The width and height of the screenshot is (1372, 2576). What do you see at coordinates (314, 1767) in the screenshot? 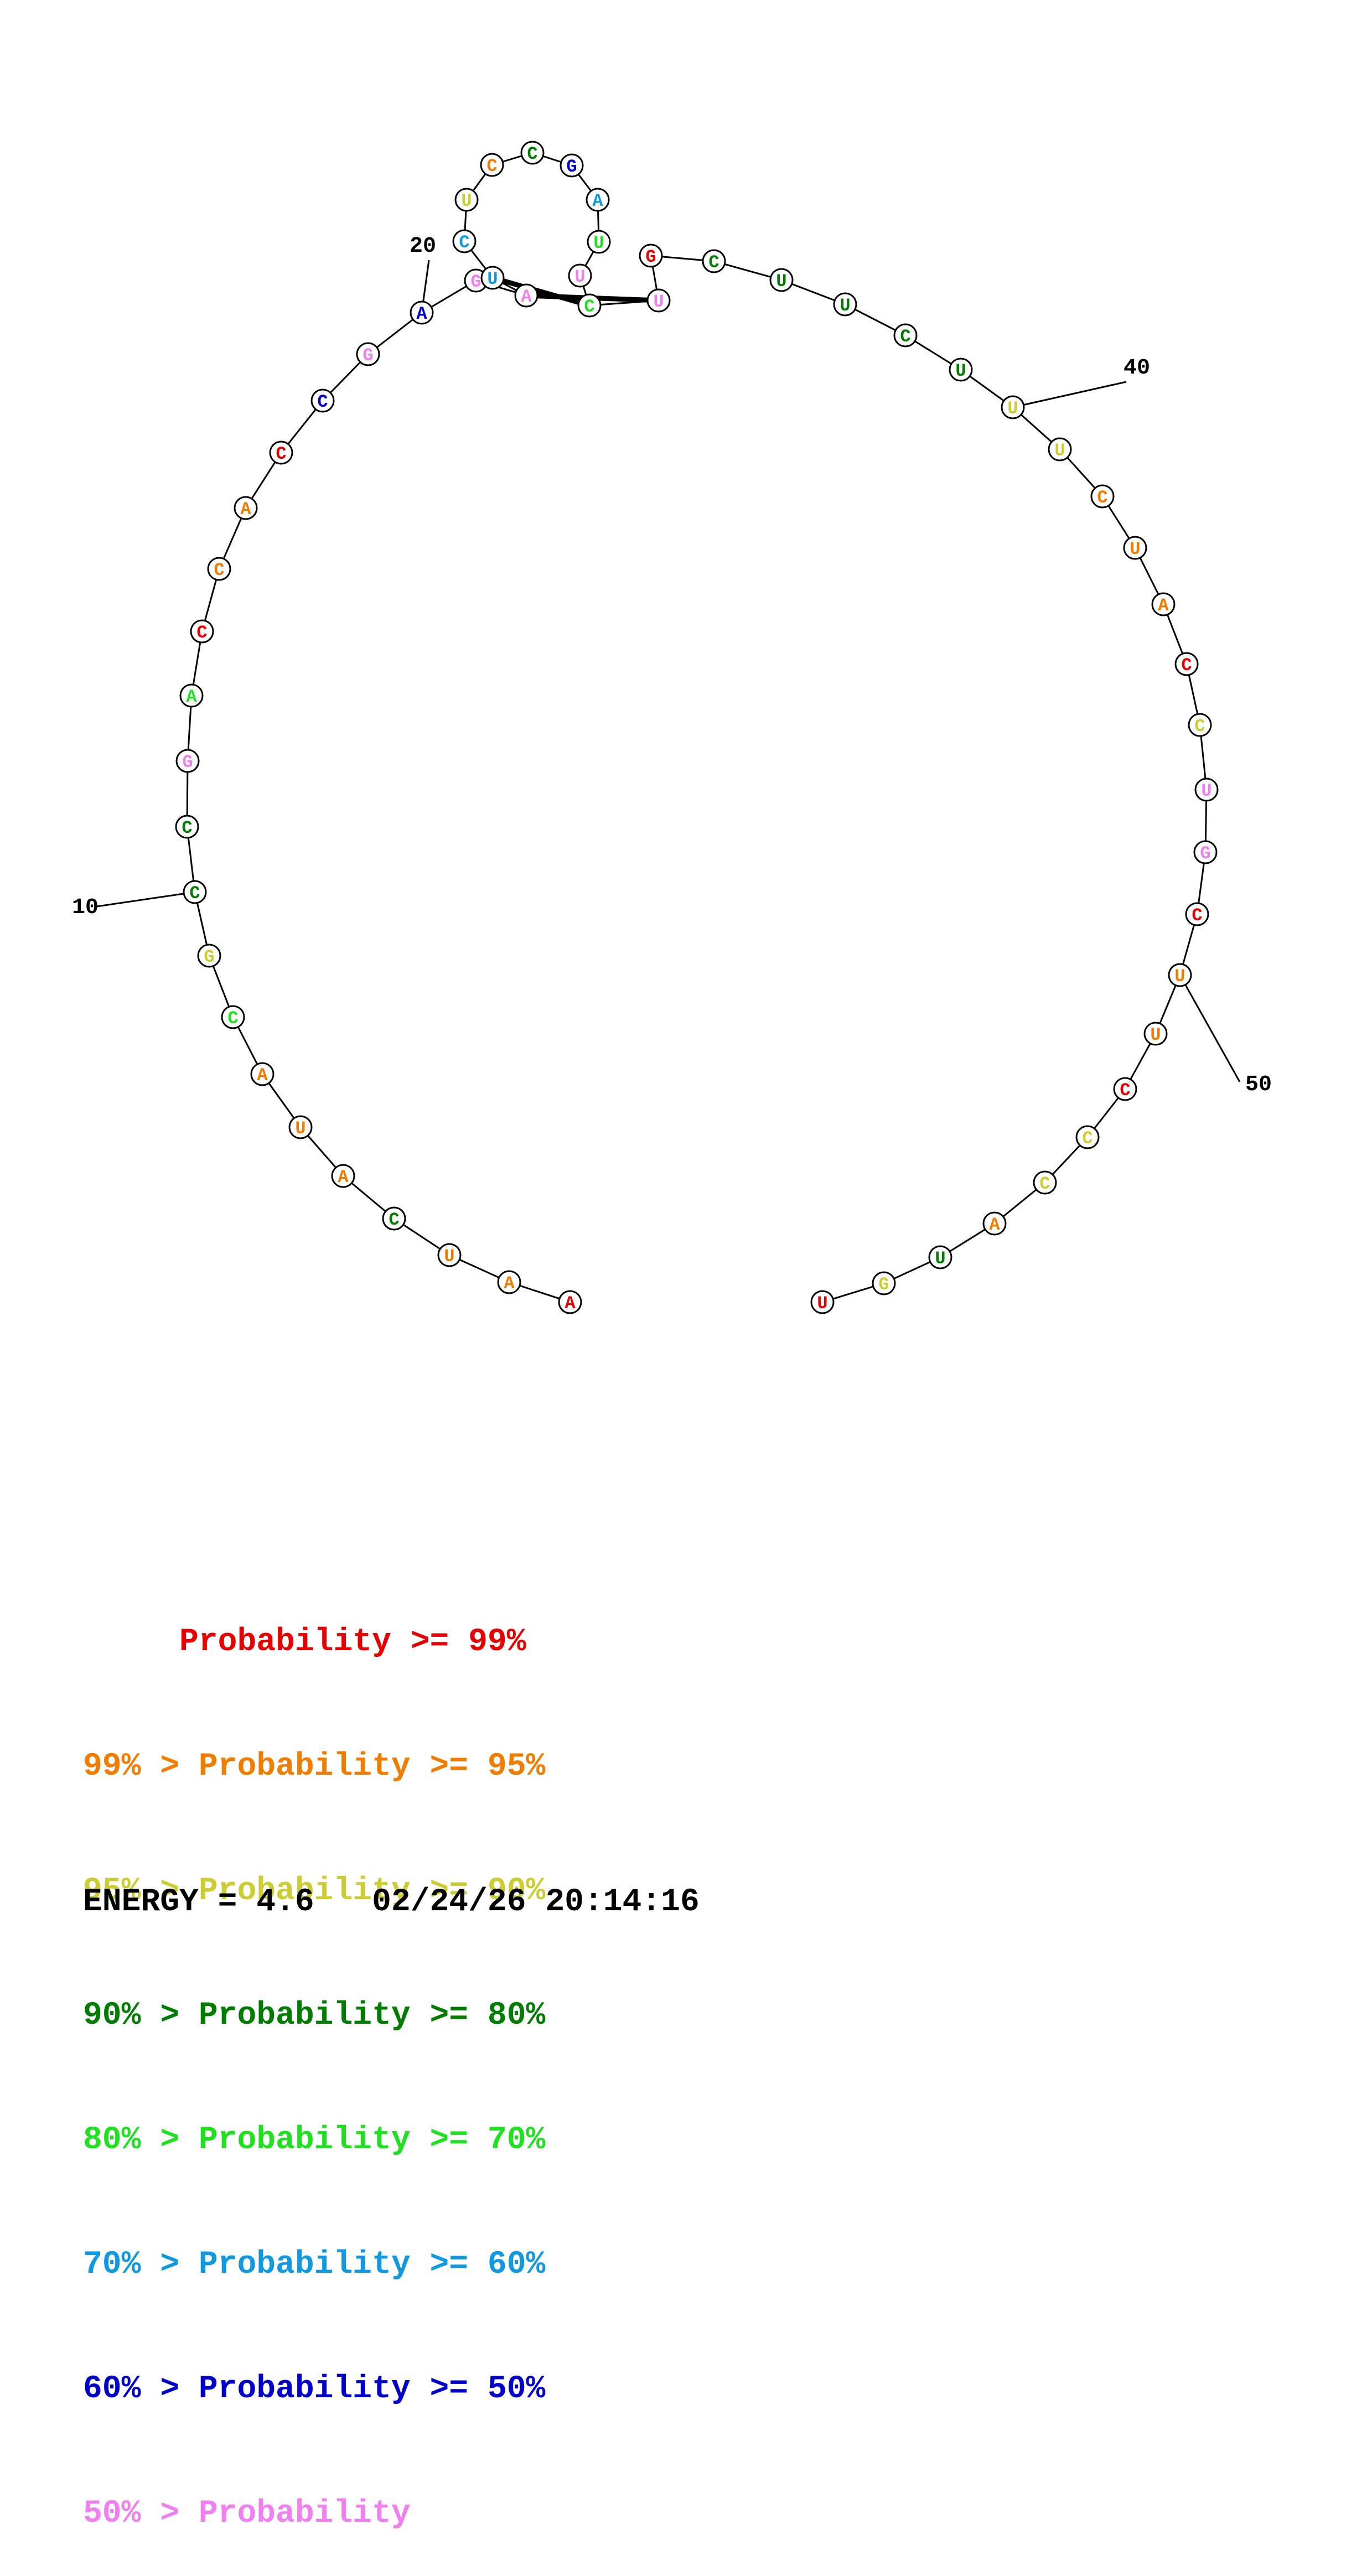
I see `legend-row-95: 99% > Probability >= 95%` at bounding box center [314, 1767].